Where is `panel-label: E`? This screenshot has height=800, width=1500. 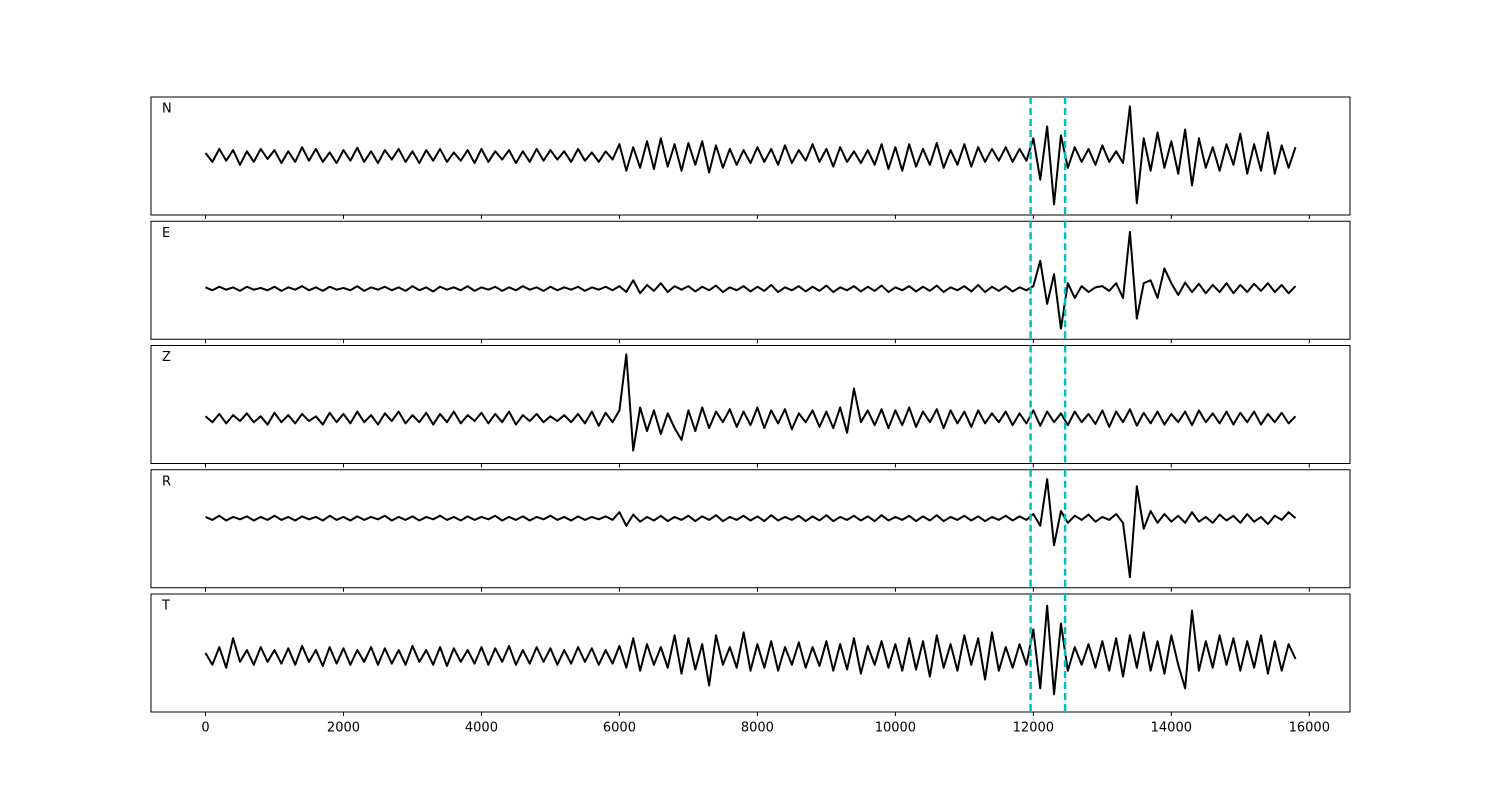 panel-label: E is located at coordinates (166, 233).